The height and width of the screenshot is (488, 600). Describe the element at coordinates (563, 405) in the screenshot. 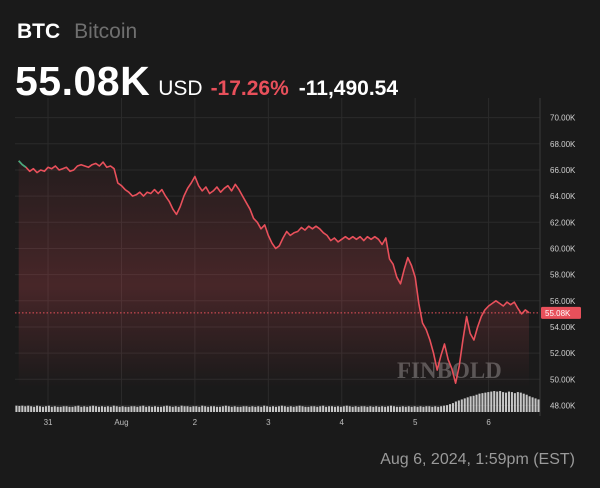

I see `y-tick-label: 48.00K` at that location.